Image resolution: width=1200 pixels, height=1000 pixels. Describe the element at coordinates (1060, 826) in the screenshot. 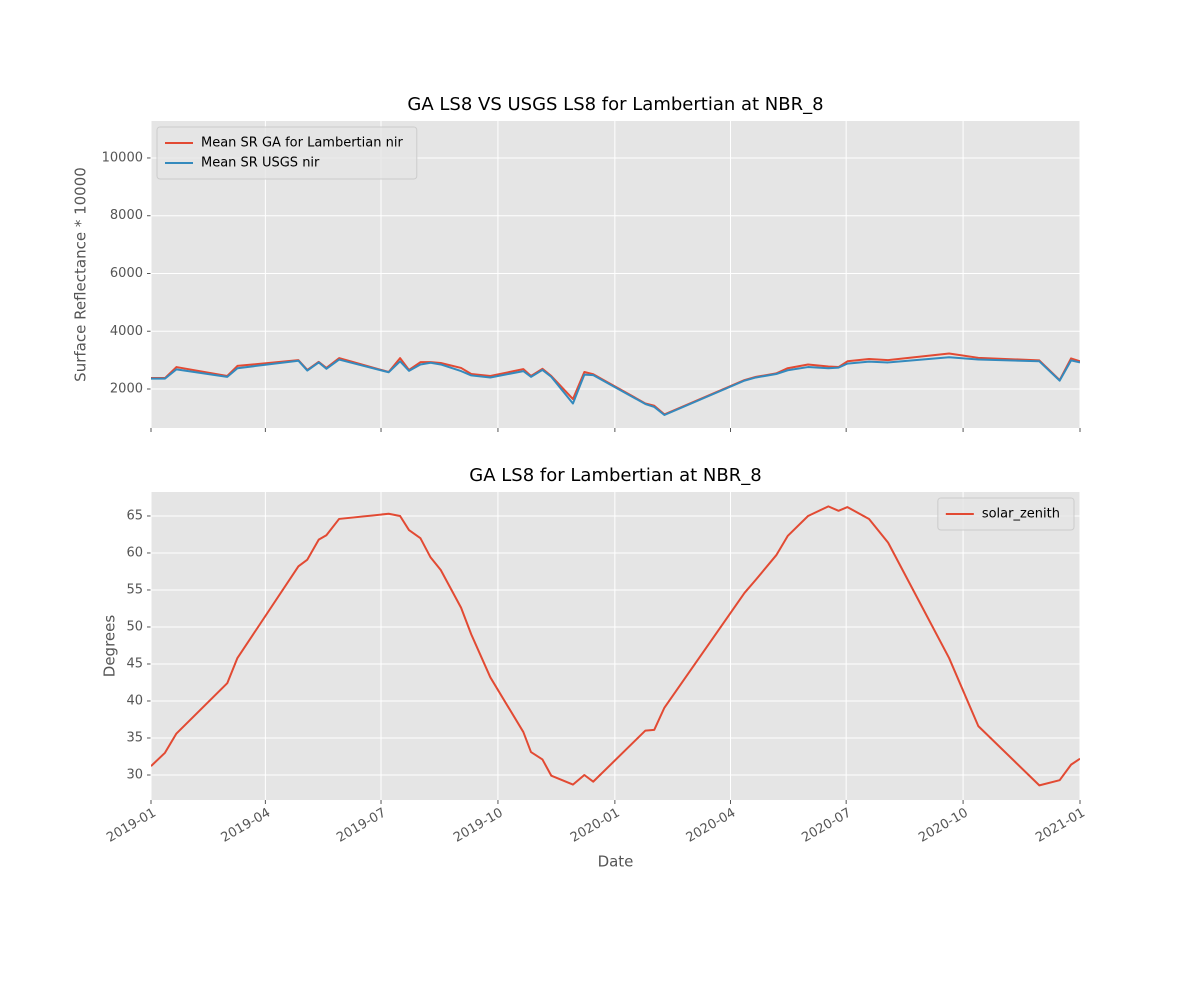

I see `x-tick-label: 2021-01` at that location.